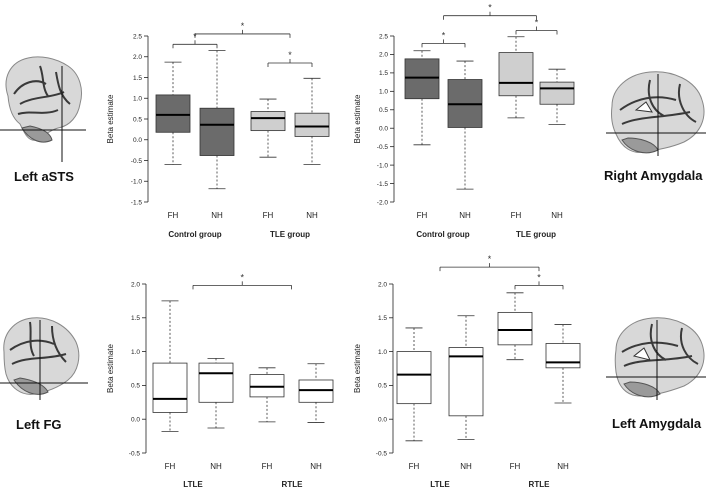  I want to click on brain-sagittal-left-asts, so click(43, 109).